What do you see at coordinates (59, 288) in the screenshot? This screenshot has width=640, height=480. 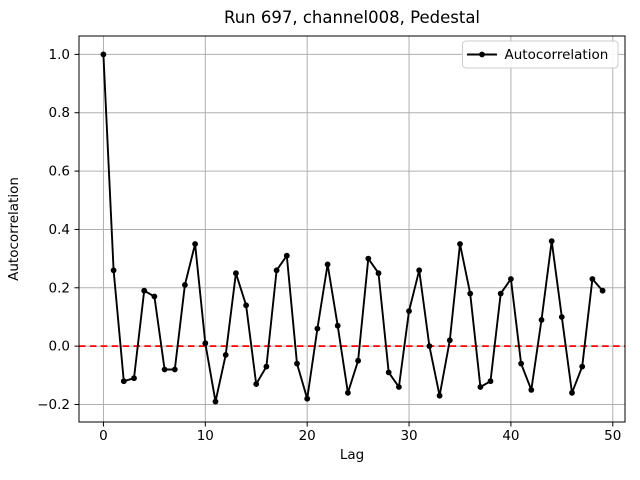 I see `y-tick-label: 0.2` at bounding box center [59, 288].